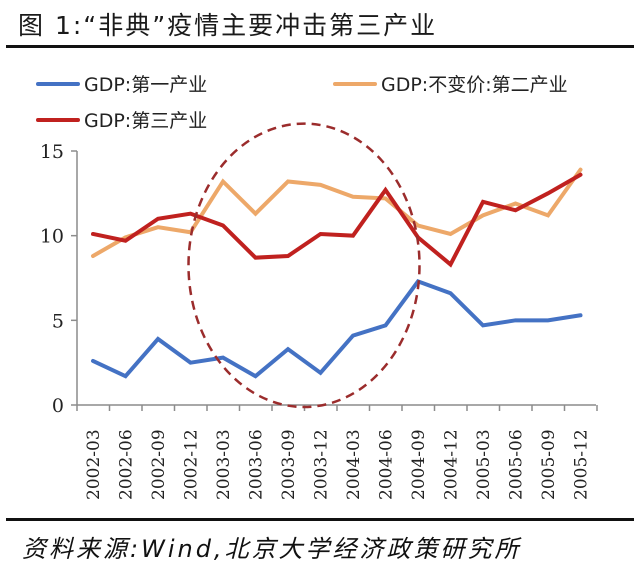  What do you see at coordinates (192, 464) in the screenshot?
I see `x-tick-label: 2002-12` at bounding box center [192, 464].